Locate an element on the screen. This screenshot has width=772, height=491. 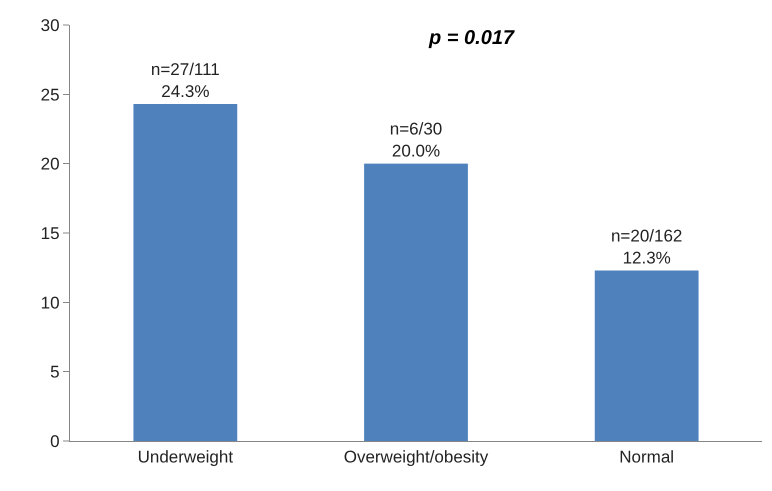
x-tick-label: Overweight/obesity is located at coordinates (416, 456).